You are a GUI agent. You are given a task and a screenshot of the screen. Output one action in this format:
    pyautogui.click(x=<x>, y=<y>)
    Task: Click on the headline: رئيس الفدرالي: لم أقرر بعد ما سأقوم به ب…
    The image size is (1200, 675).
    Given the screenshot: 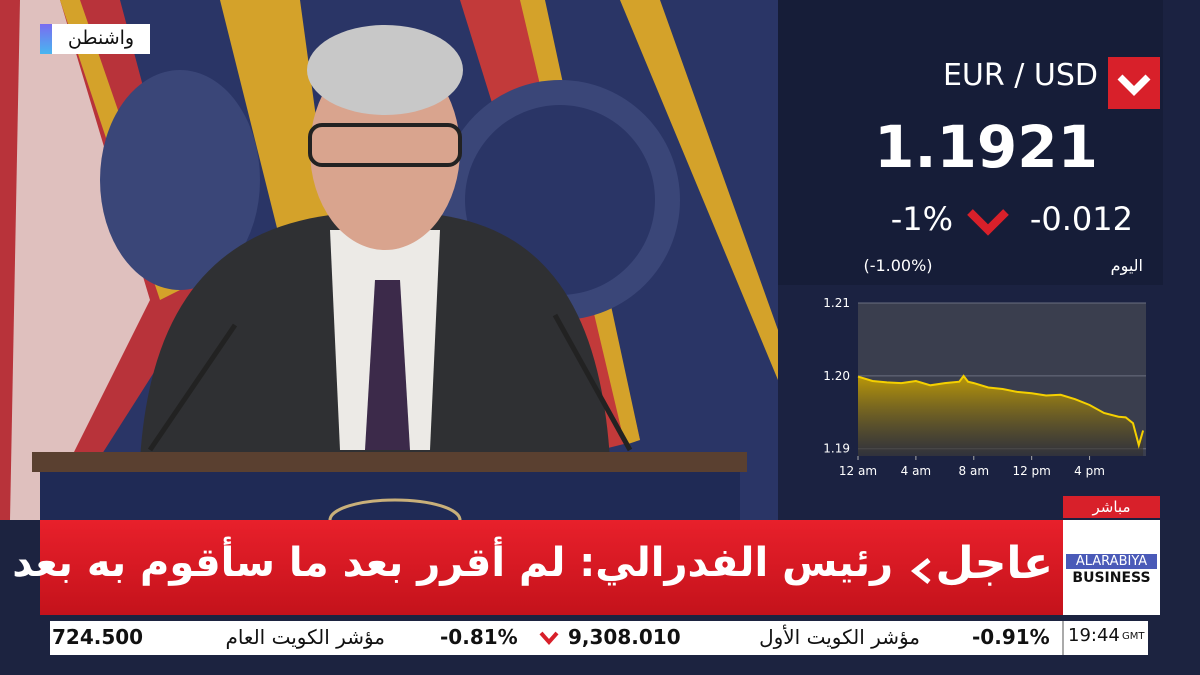 What is the action you would take?
    pyautogui.click(x=446, y=563)
    